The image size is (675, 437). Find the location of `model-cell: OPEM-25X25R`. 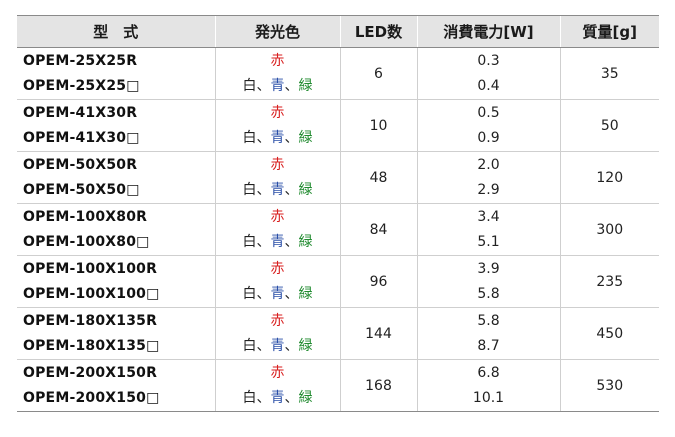

model-cell: OPEM-25X25R is located at coordinates (80, 61).